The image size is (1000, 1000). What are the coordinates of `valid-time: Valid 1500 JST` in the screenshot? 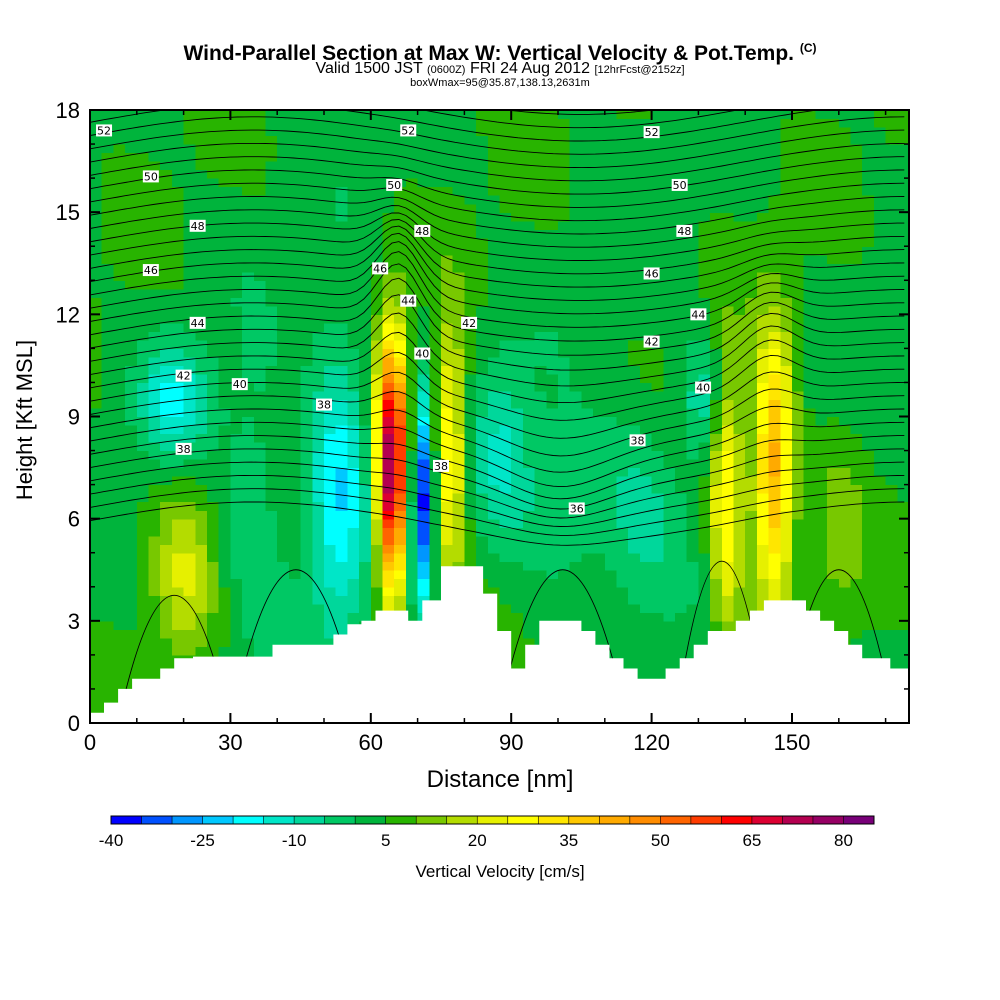 It's located at (369, 68).